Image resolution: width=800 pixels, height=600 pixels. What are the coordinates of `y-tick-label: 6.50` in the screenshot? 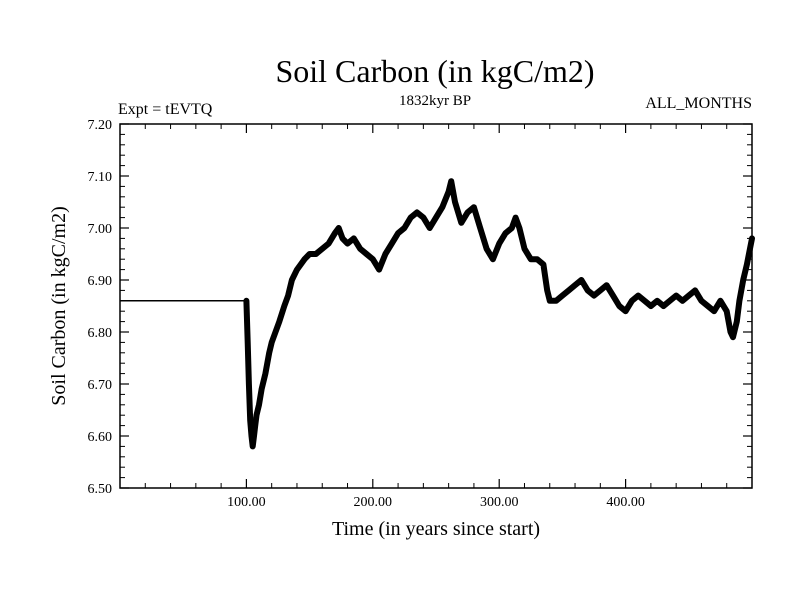 It's located at (100, 489).